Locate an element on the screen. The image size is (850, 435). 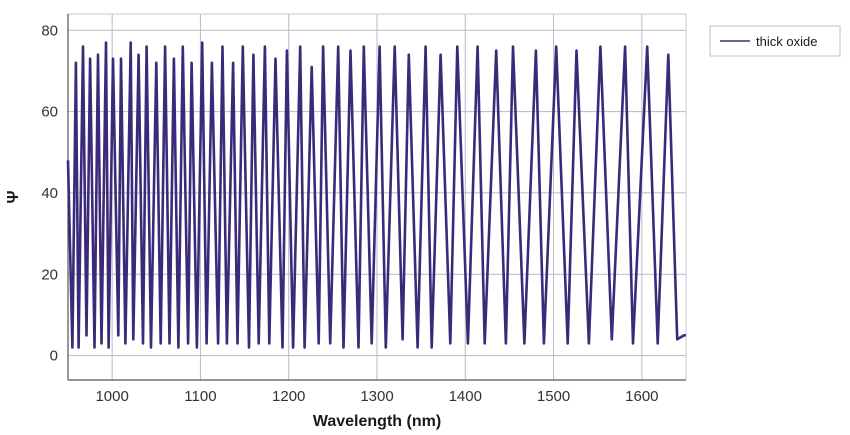
x-tick-label: 1300 is located at coordinates (376, 396).